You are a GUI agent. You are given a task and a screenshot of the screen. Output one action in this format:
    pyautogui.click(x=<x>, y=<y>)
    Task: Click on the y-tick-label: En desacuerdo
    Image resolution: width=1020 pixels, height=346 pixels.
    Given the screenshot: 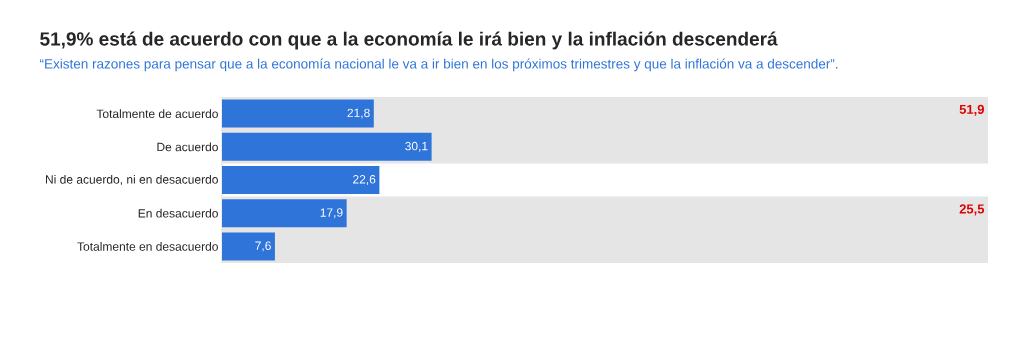 What is the action you would take?
    pyautogui.click(x=178, y=213)
    